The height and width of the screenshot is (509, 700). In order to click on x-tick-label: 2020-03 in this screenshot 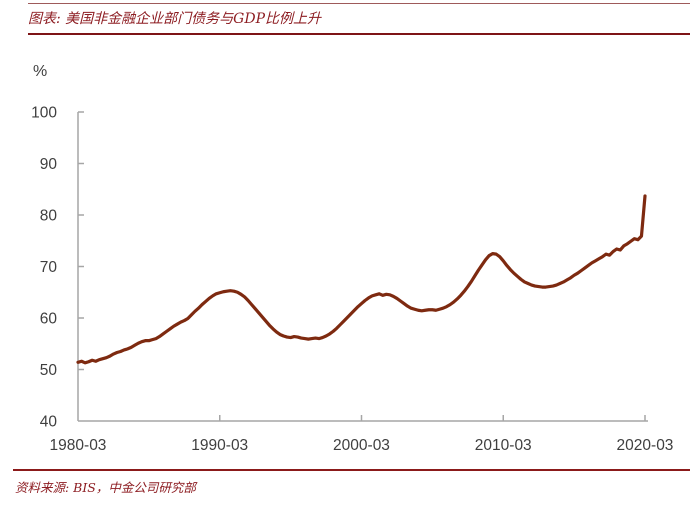, I will do `click(645, 445)`.